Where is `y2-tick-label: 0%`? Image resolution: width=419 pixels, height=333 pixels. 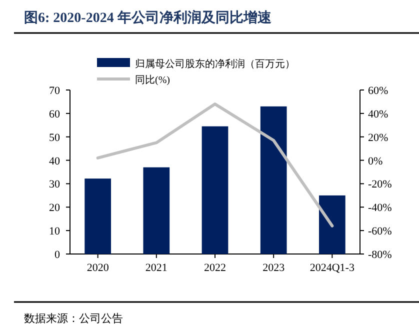
y2-tick-label: 0% is located at coordinates (375, 161).